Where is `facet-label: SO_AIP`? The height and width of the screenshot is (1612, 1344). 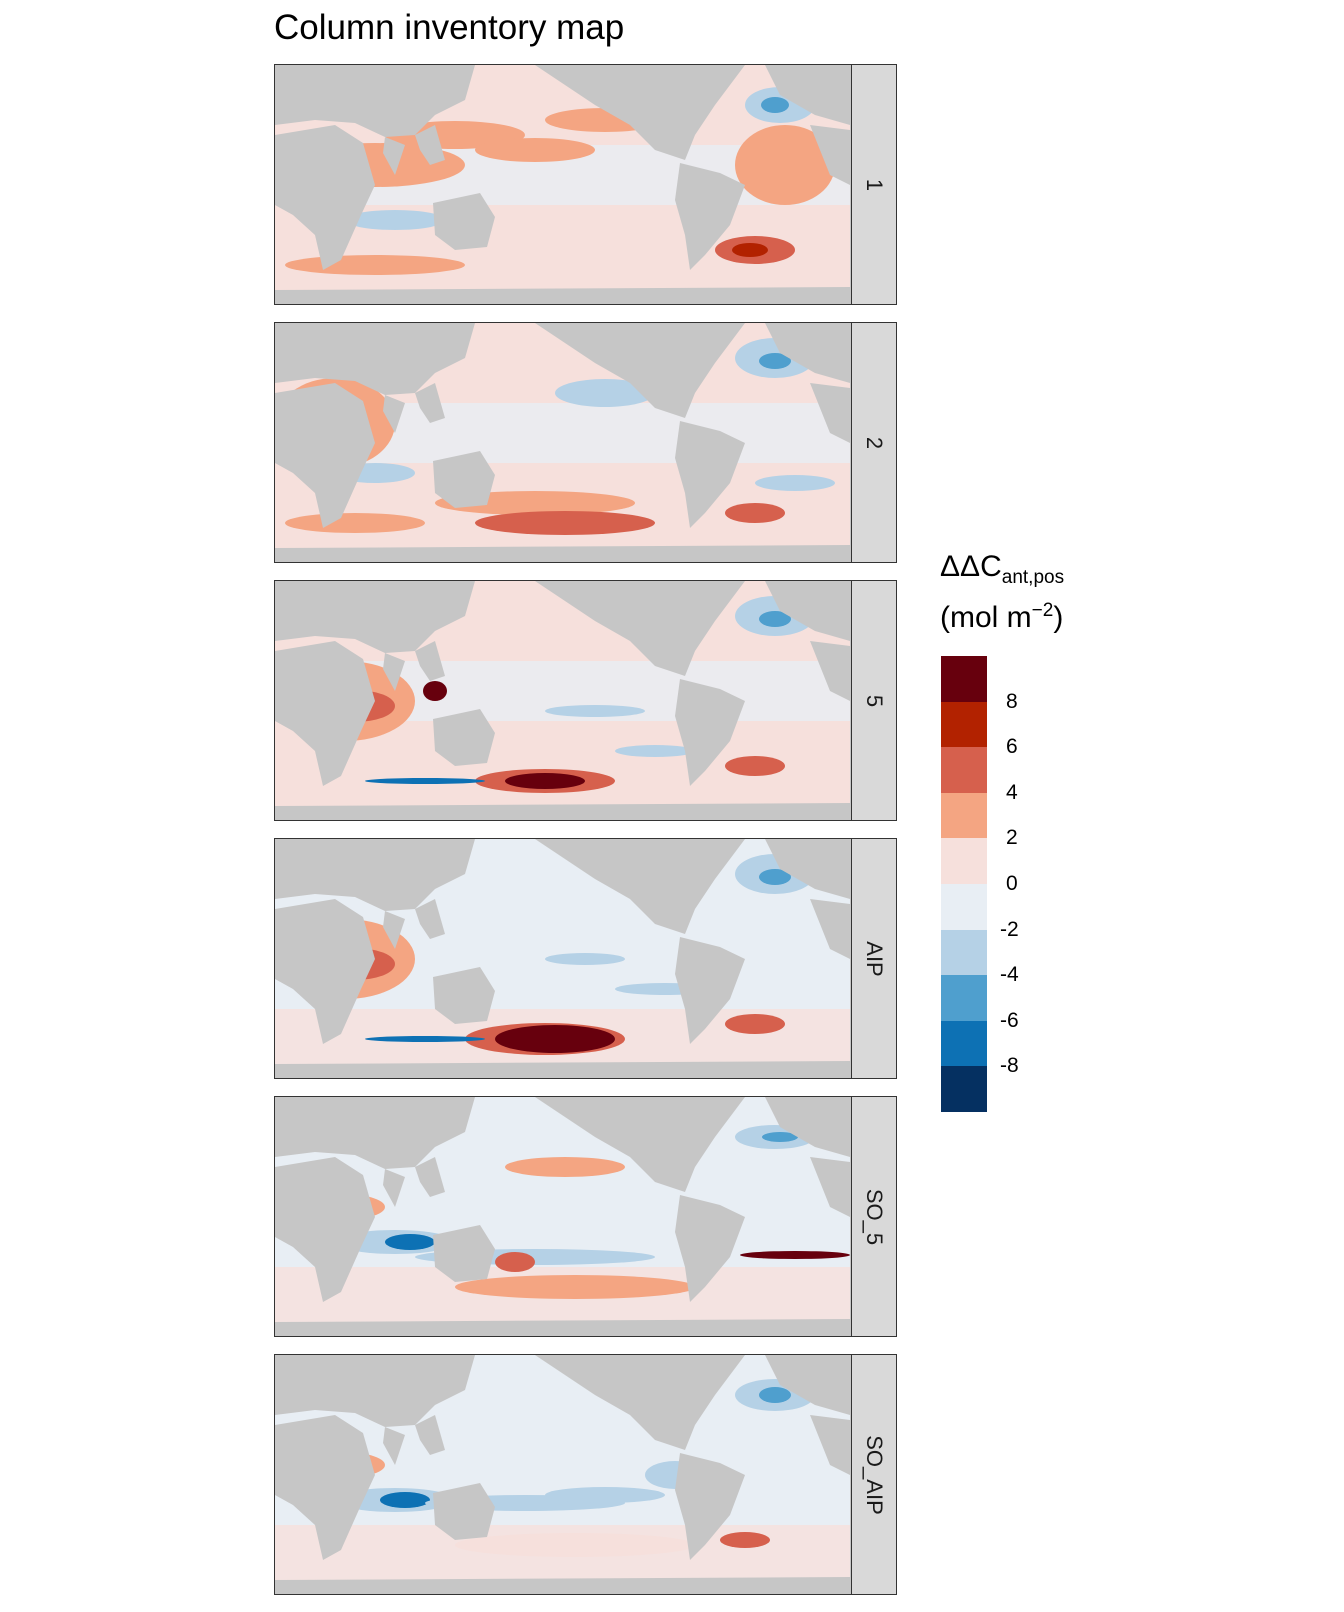 facet-label: SO_AIP is located at coordinates (874, 1474).